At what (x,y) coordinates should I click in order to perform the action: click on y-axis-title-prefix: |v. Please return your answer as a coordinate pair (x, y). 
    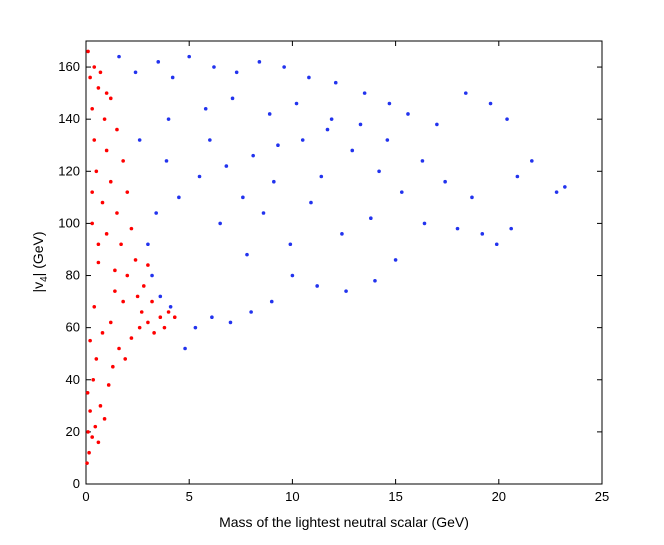
    Looking at the image, I should click on (38, 287).